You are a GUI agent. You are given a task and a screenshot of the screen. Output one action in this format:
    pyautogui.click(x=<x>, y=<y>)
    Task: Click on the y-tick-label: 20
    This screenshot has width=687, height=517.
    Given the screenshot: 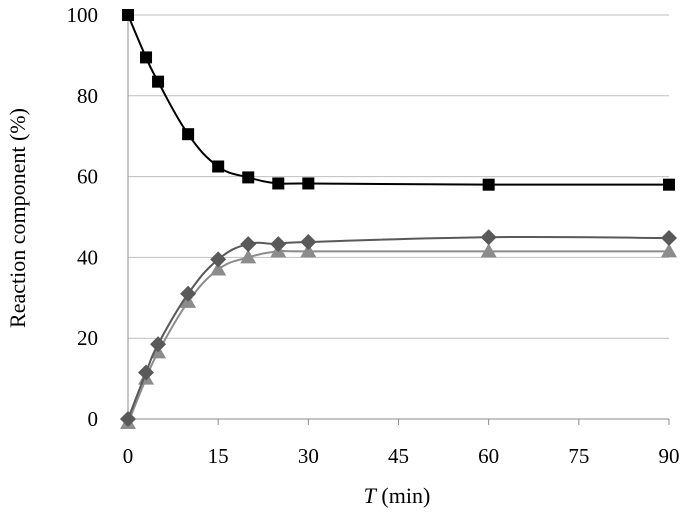 What is the action you would take?
    pyautogui.click(x=87, y=338)
    